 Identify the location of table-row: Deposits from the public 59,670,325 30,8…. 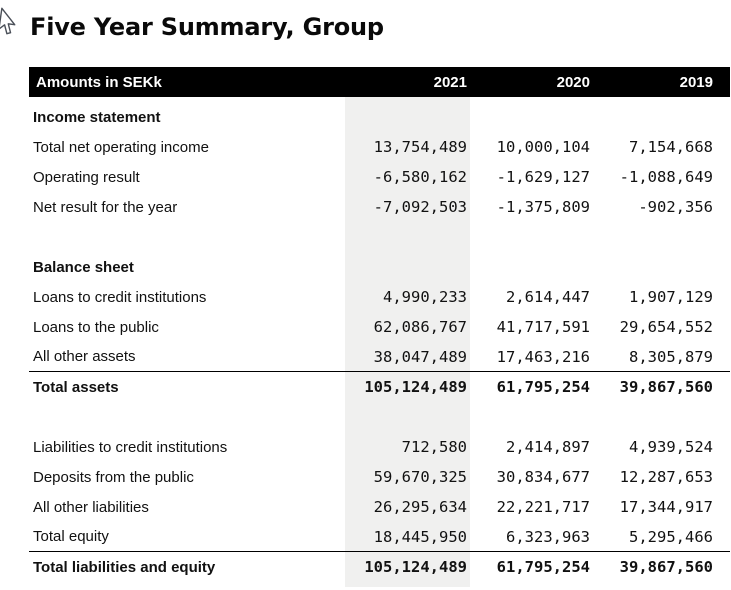
(379, 477).